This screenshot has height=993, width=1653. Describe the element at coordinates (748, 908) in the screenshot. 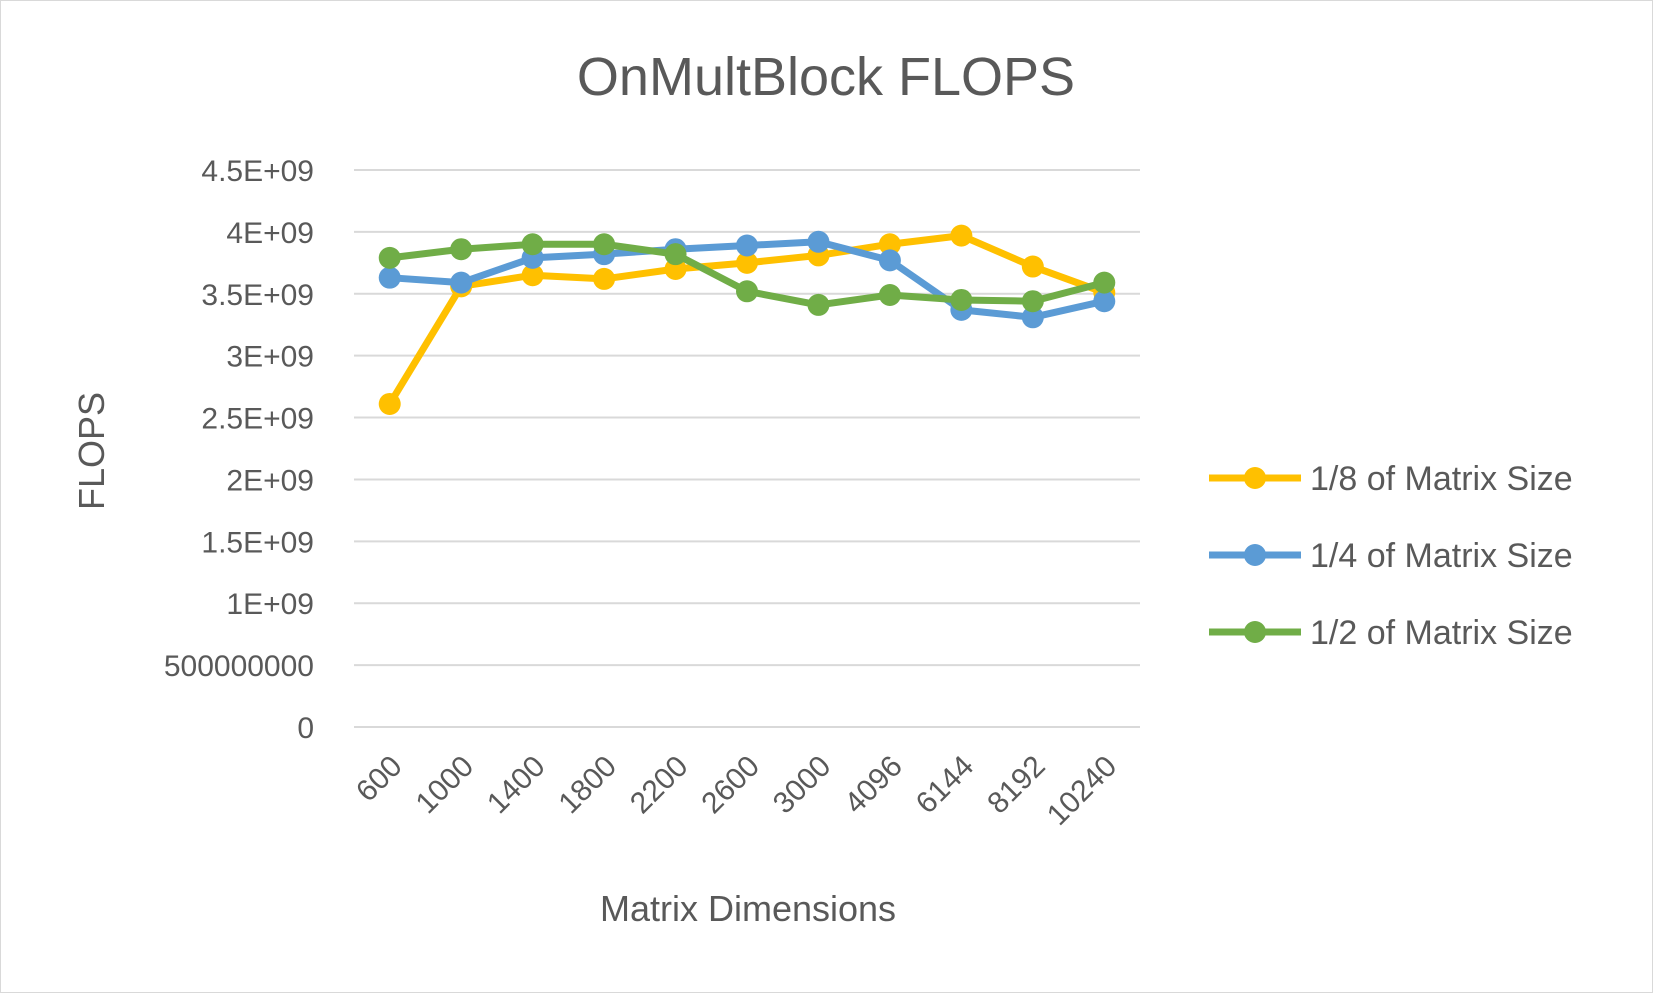

I see `x-axis-title: Matrix Dimensions` at that location.